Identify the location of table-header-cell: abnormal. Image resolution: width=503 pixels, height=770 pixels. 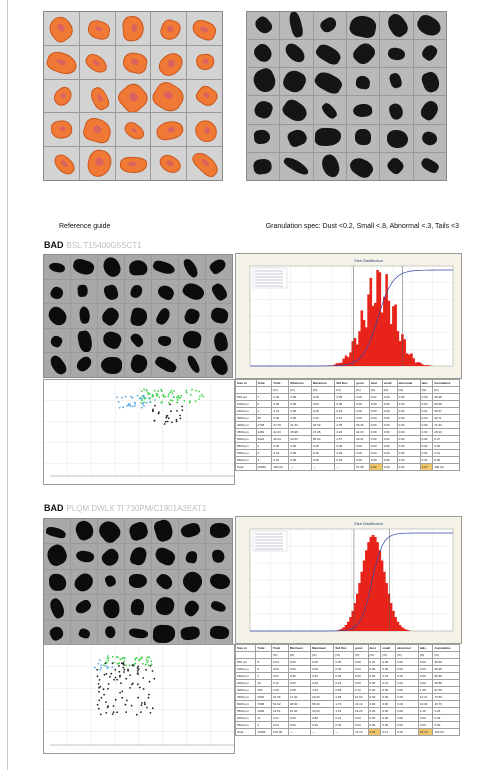
(408, 383).